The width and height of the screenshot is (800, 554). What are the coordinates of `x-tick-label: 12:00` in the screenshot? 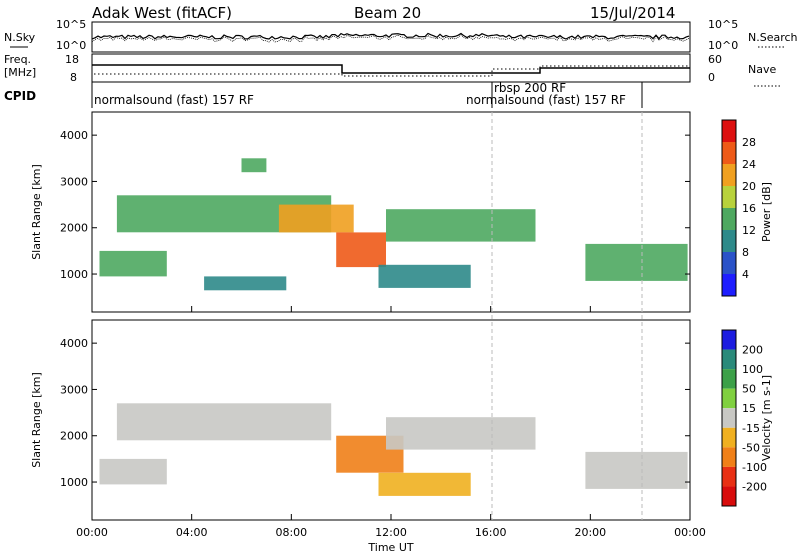 It's located at (391, 532).